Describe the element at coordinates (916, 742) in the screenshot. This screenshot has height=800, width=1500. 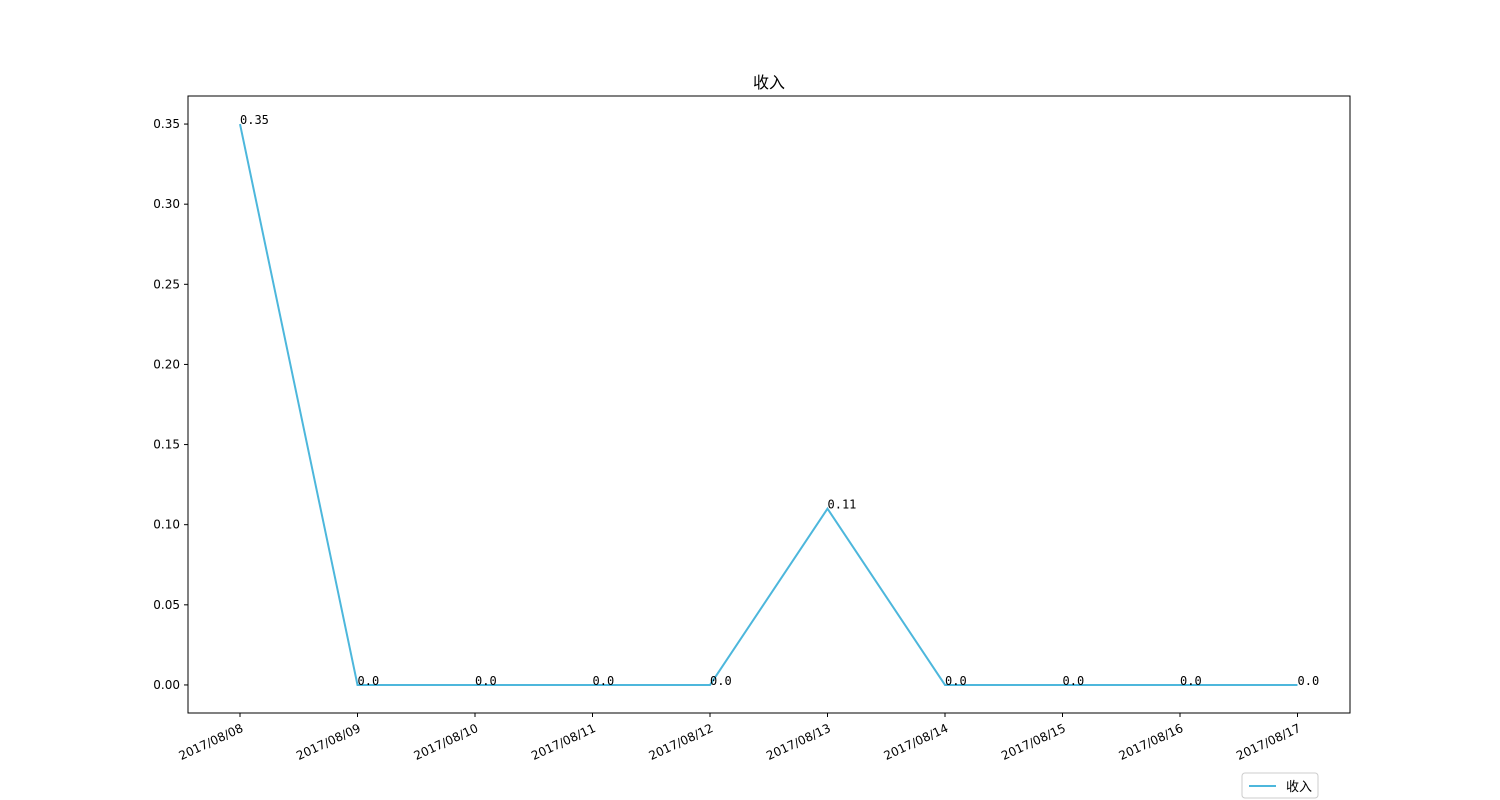
I see `x-tick-label: 2017/08/14` at that location.